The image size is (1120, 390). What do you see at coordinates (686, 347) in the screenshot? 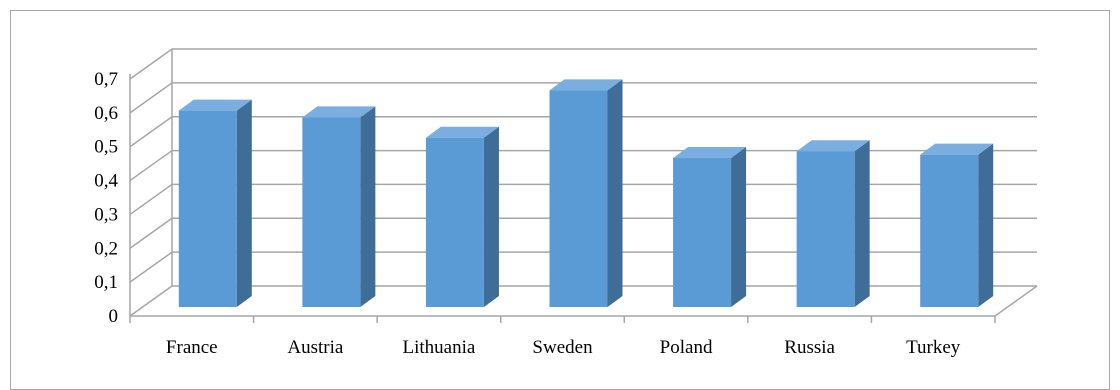
I see `x-tick-label: Poland` at bounding box center [686, 347].